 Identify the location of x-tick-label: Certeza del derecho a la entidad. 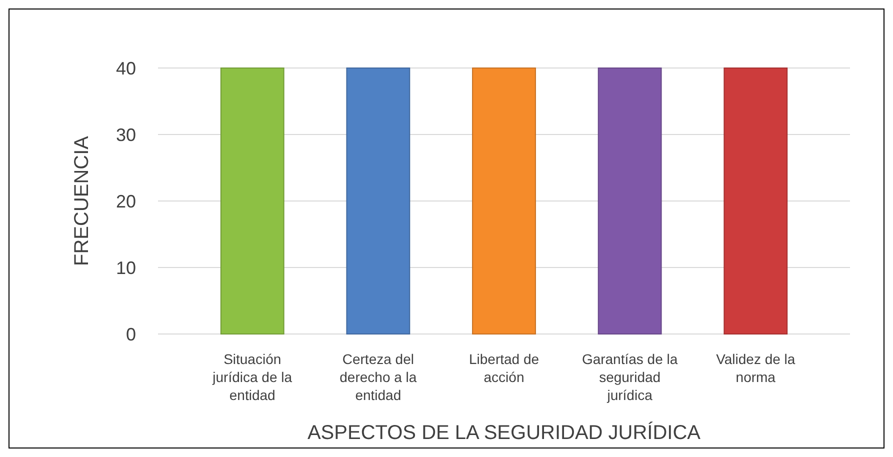
(378, 377).